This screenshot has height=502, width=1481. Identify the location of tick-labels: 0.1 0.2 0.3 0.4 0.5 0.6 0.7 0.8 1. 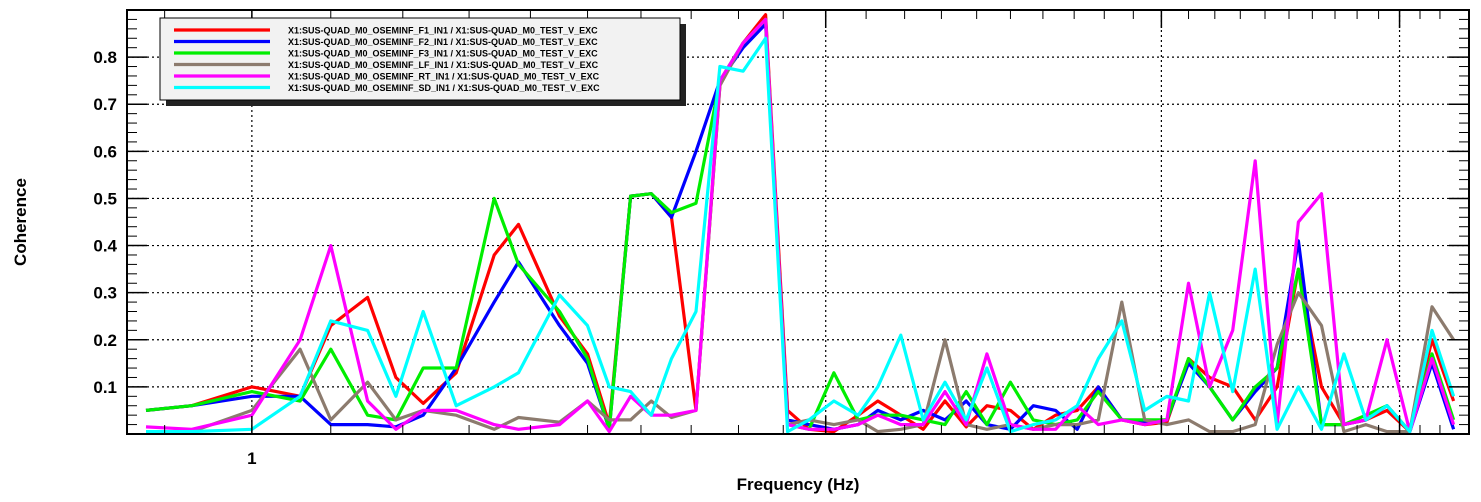
(174, 258).